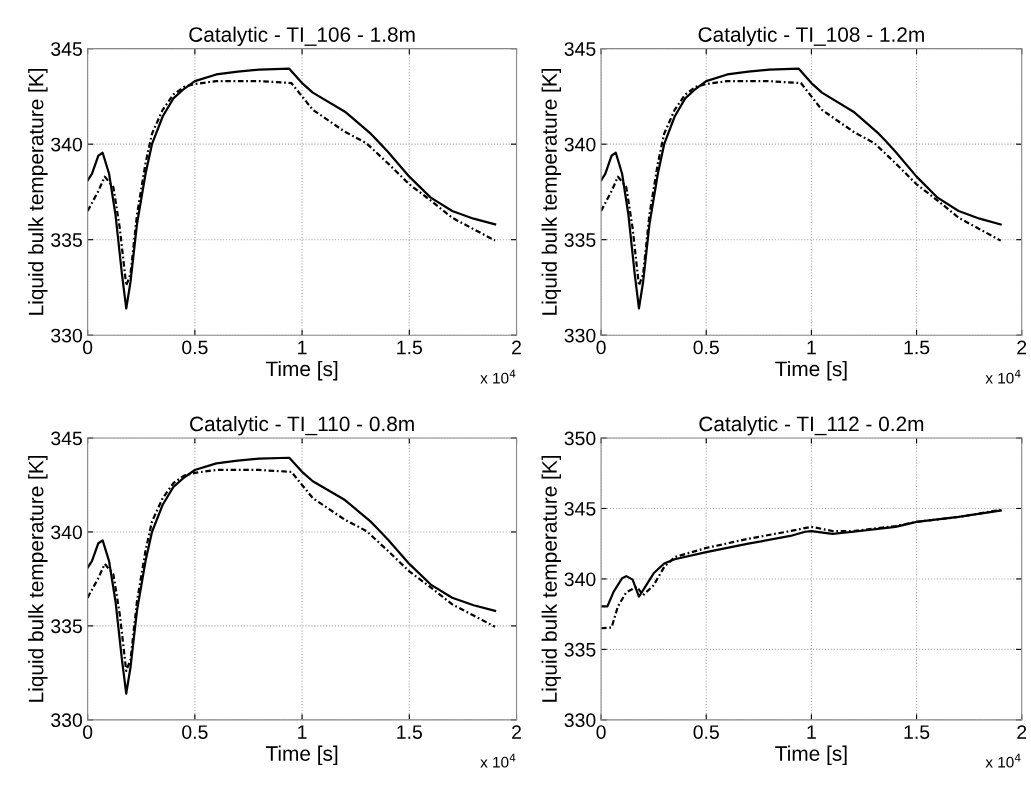 The height and width of the screenshot is (785, 1031). Describe the element at coordinates (302, 425) in the screenshot. I see `chart-title: Catalytic - TI_110 - 0.8m` at that location.